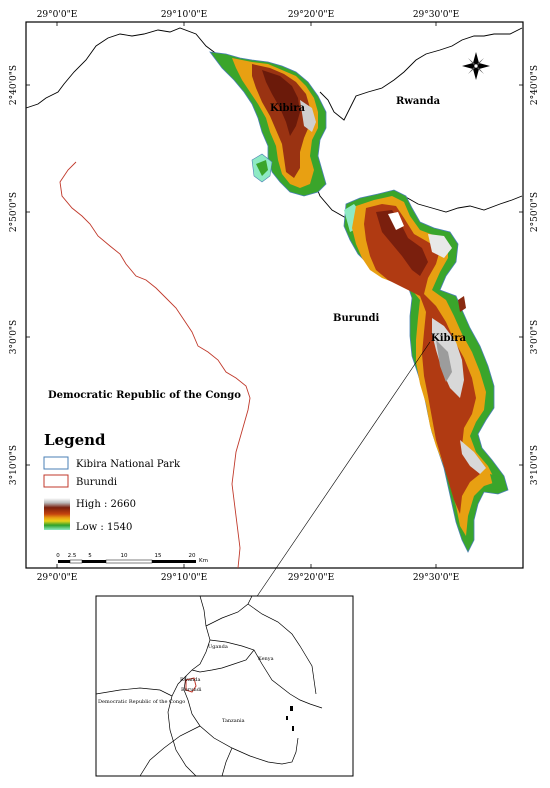 The width and height of the screenshot is (550, 788). Describe the element at coordinates (203, 561) in the screenshot. I see `scale-unit: Km` at that location.